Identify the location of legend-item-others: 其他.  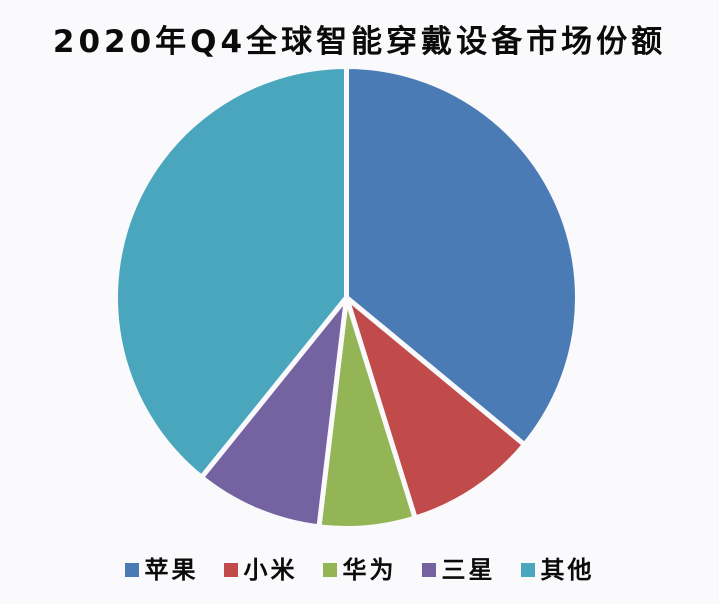
(557, 570).